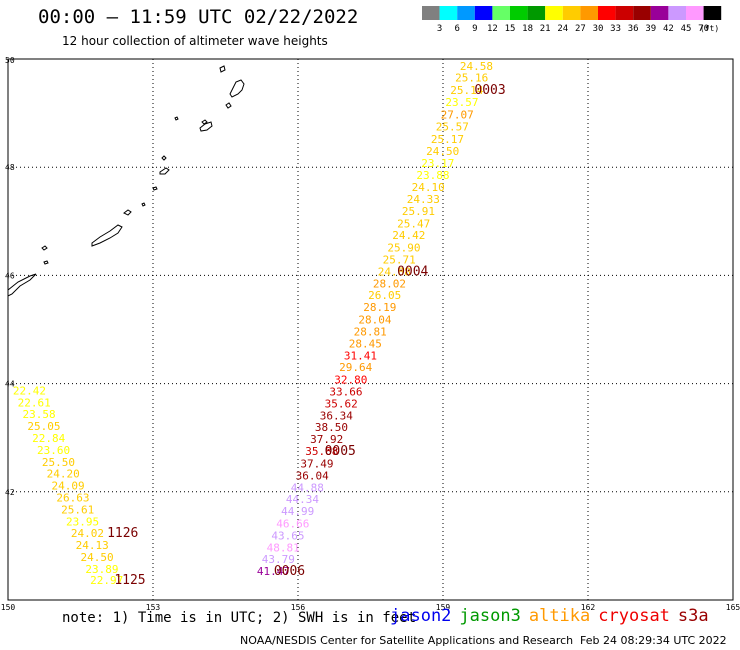  I want to click on swh-label: 26.63, so click(72, 498).